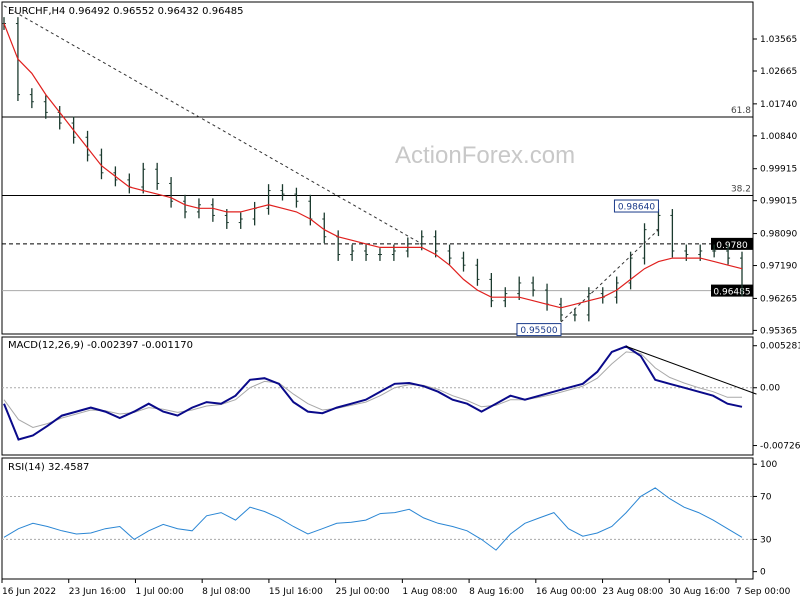 Image resolution: width=800 pixels, height=600 pixels. I want to click on y-tick-label: 1.00840, so click(778, 137).